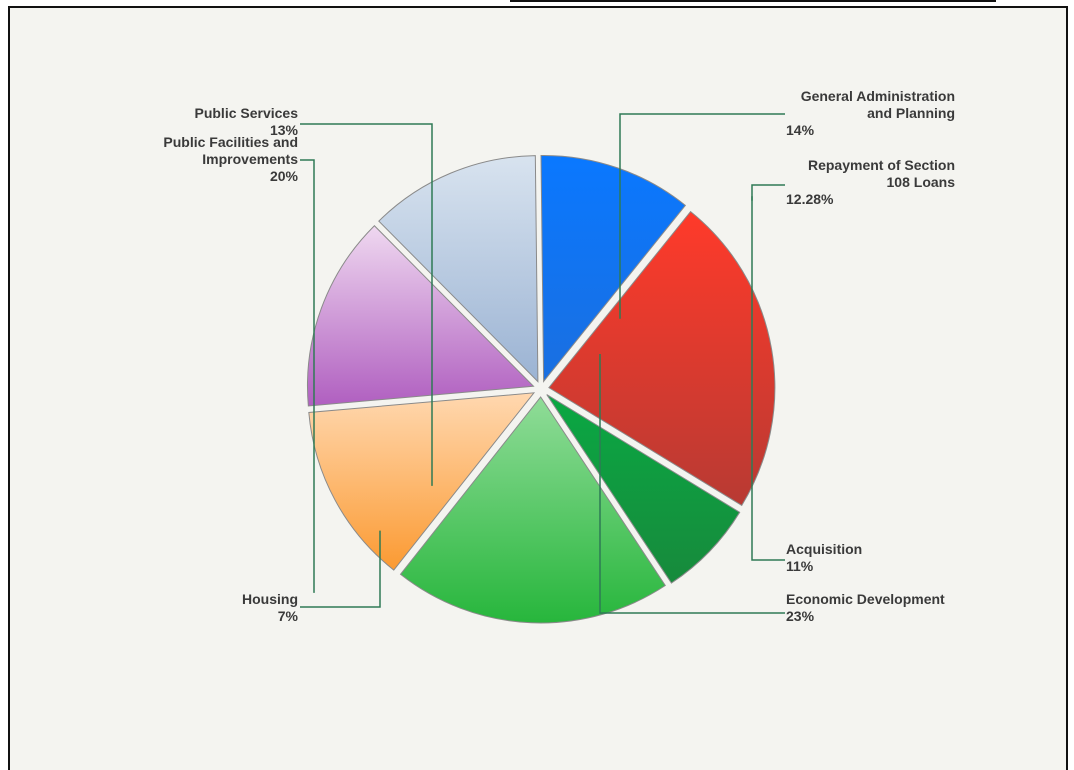 The image size is (1074, 770). Describe the element at coordinates (865, 599) in the screenshot. I see `slice-label: Economic Development` at that location.